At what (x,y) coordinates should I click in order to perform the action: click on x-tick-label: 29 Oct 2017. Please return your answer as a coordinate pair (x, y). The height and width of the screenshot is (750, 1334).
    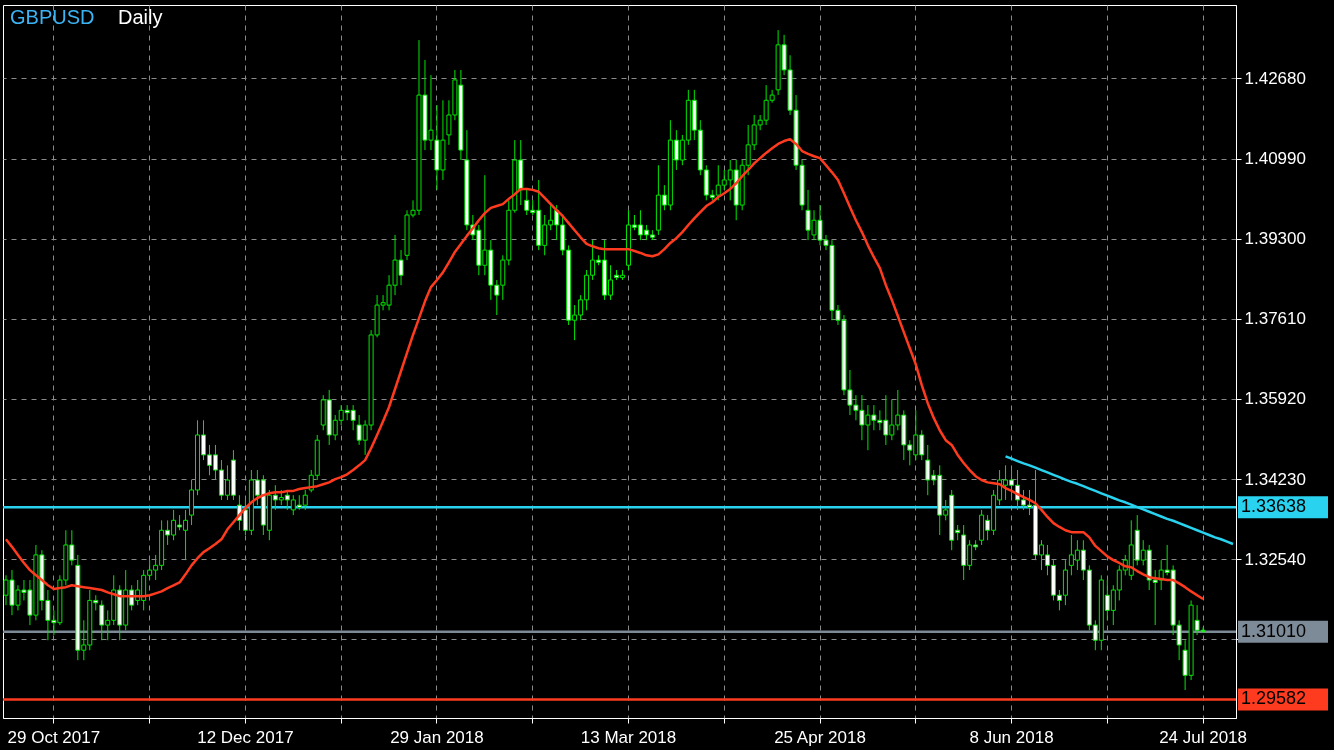
    Looking at the image, I should click on (54, 737).